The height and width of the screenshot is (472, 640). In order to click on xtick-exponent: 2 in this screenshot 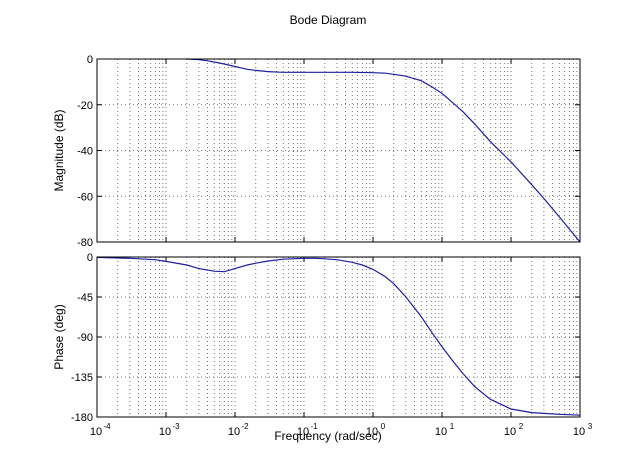, I will do `click(521, 426)`.